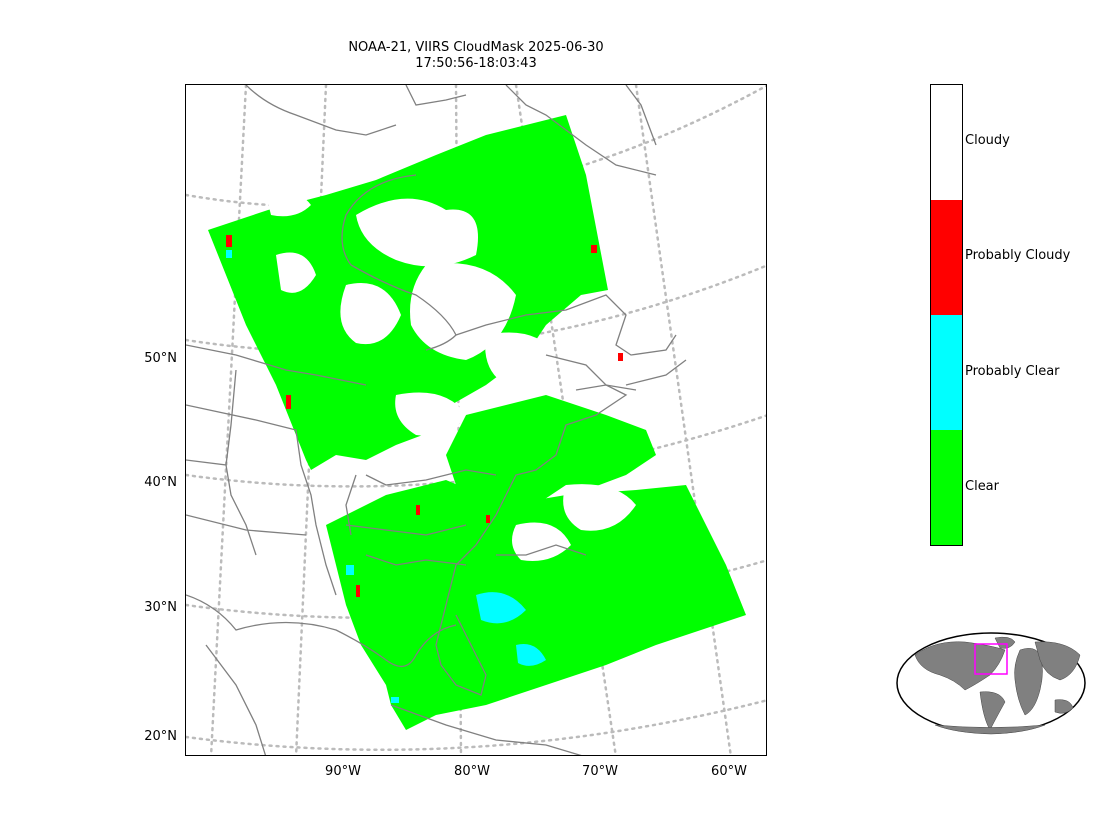 Image resolution: width=1120 pixels, height=840 pixels. I want to click on inset-continents, so click(997, 685).